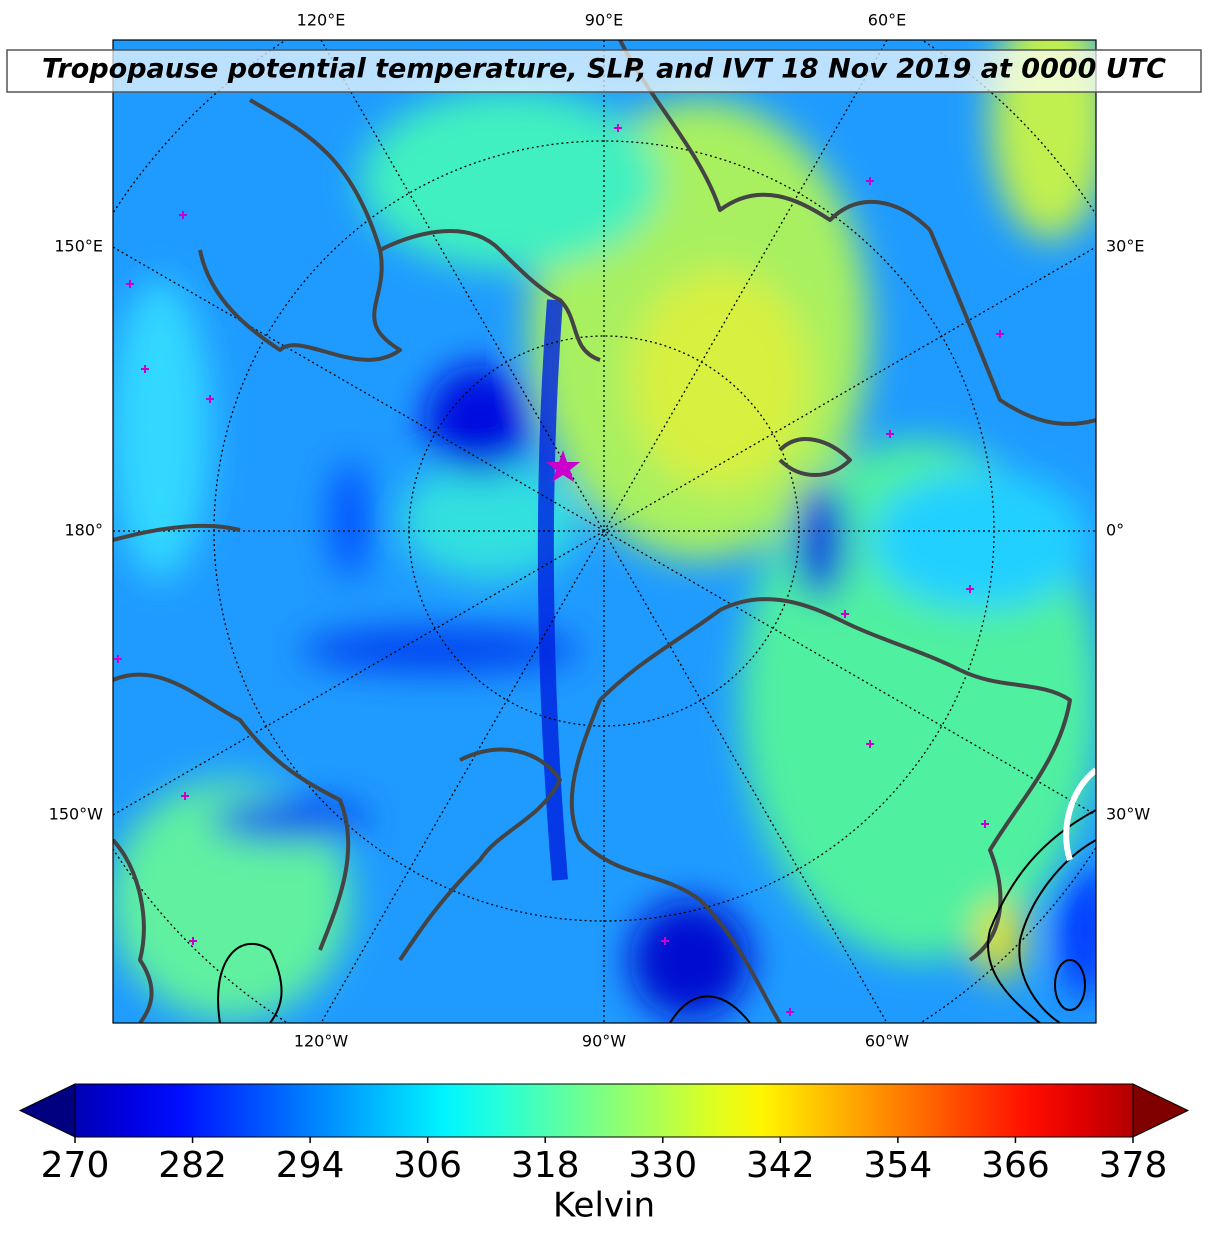  Describe the element at coordinates (1125, 246) in the screenshot. I see `lon-label: 30°E` at that location.